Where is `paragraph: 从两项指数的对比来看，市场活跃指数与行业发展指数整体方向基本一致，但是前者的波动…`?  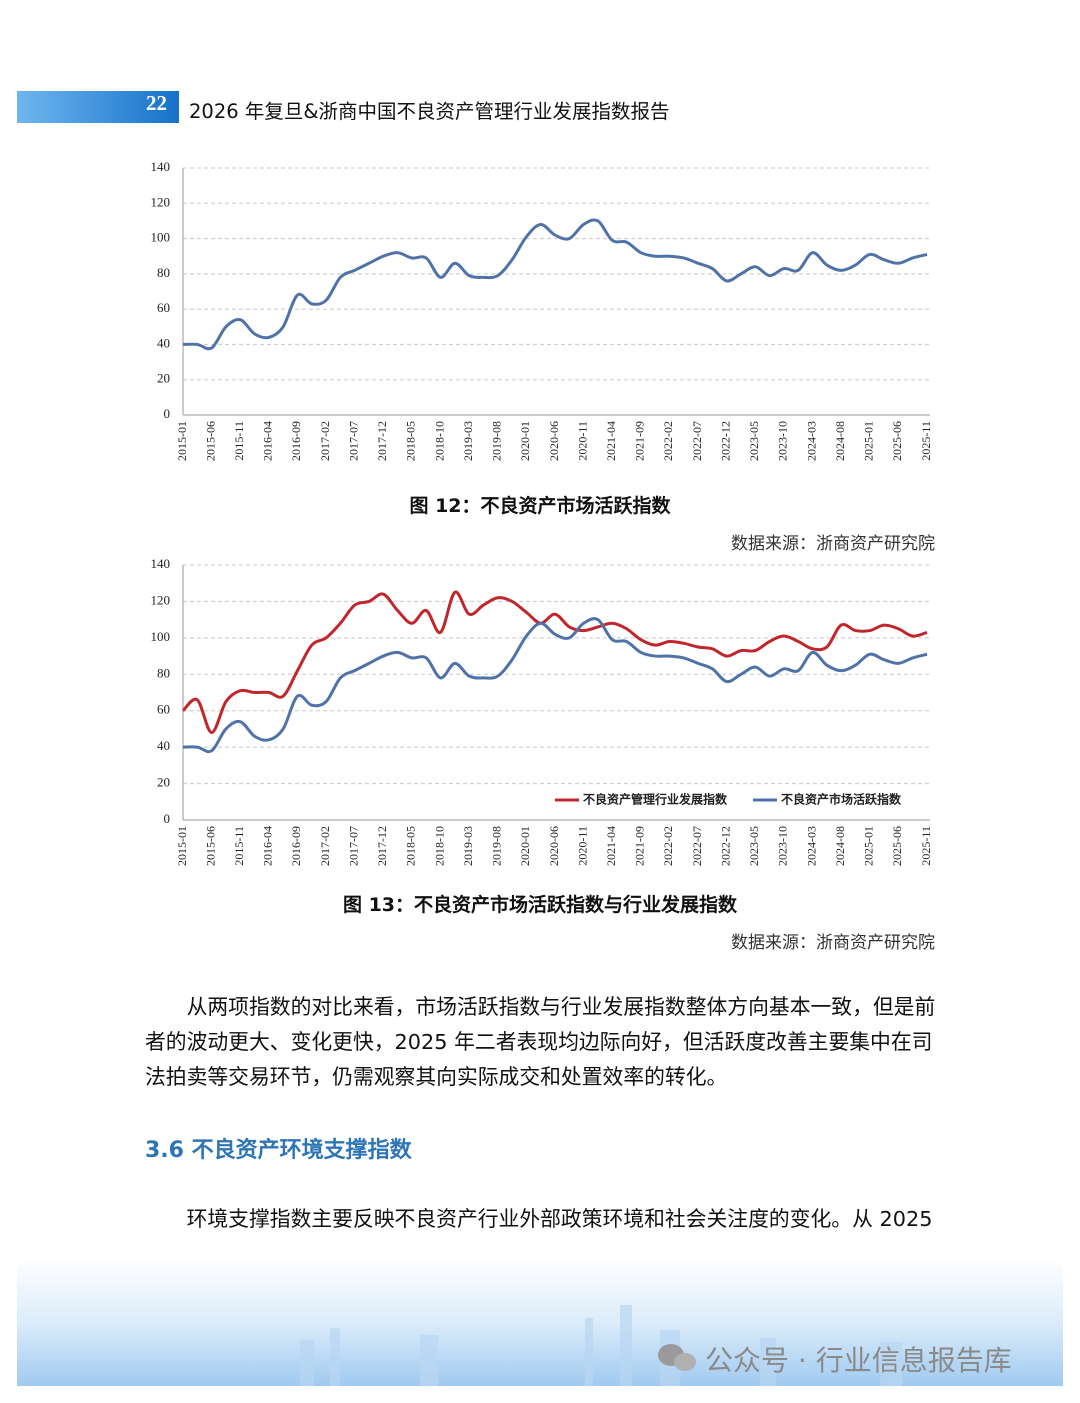
paragraph: 从两项指数的对比来看，市场活跃指数与行业发展指数整体方向基本一致，但是前者的波动… is located at coordinates (540, 1042).